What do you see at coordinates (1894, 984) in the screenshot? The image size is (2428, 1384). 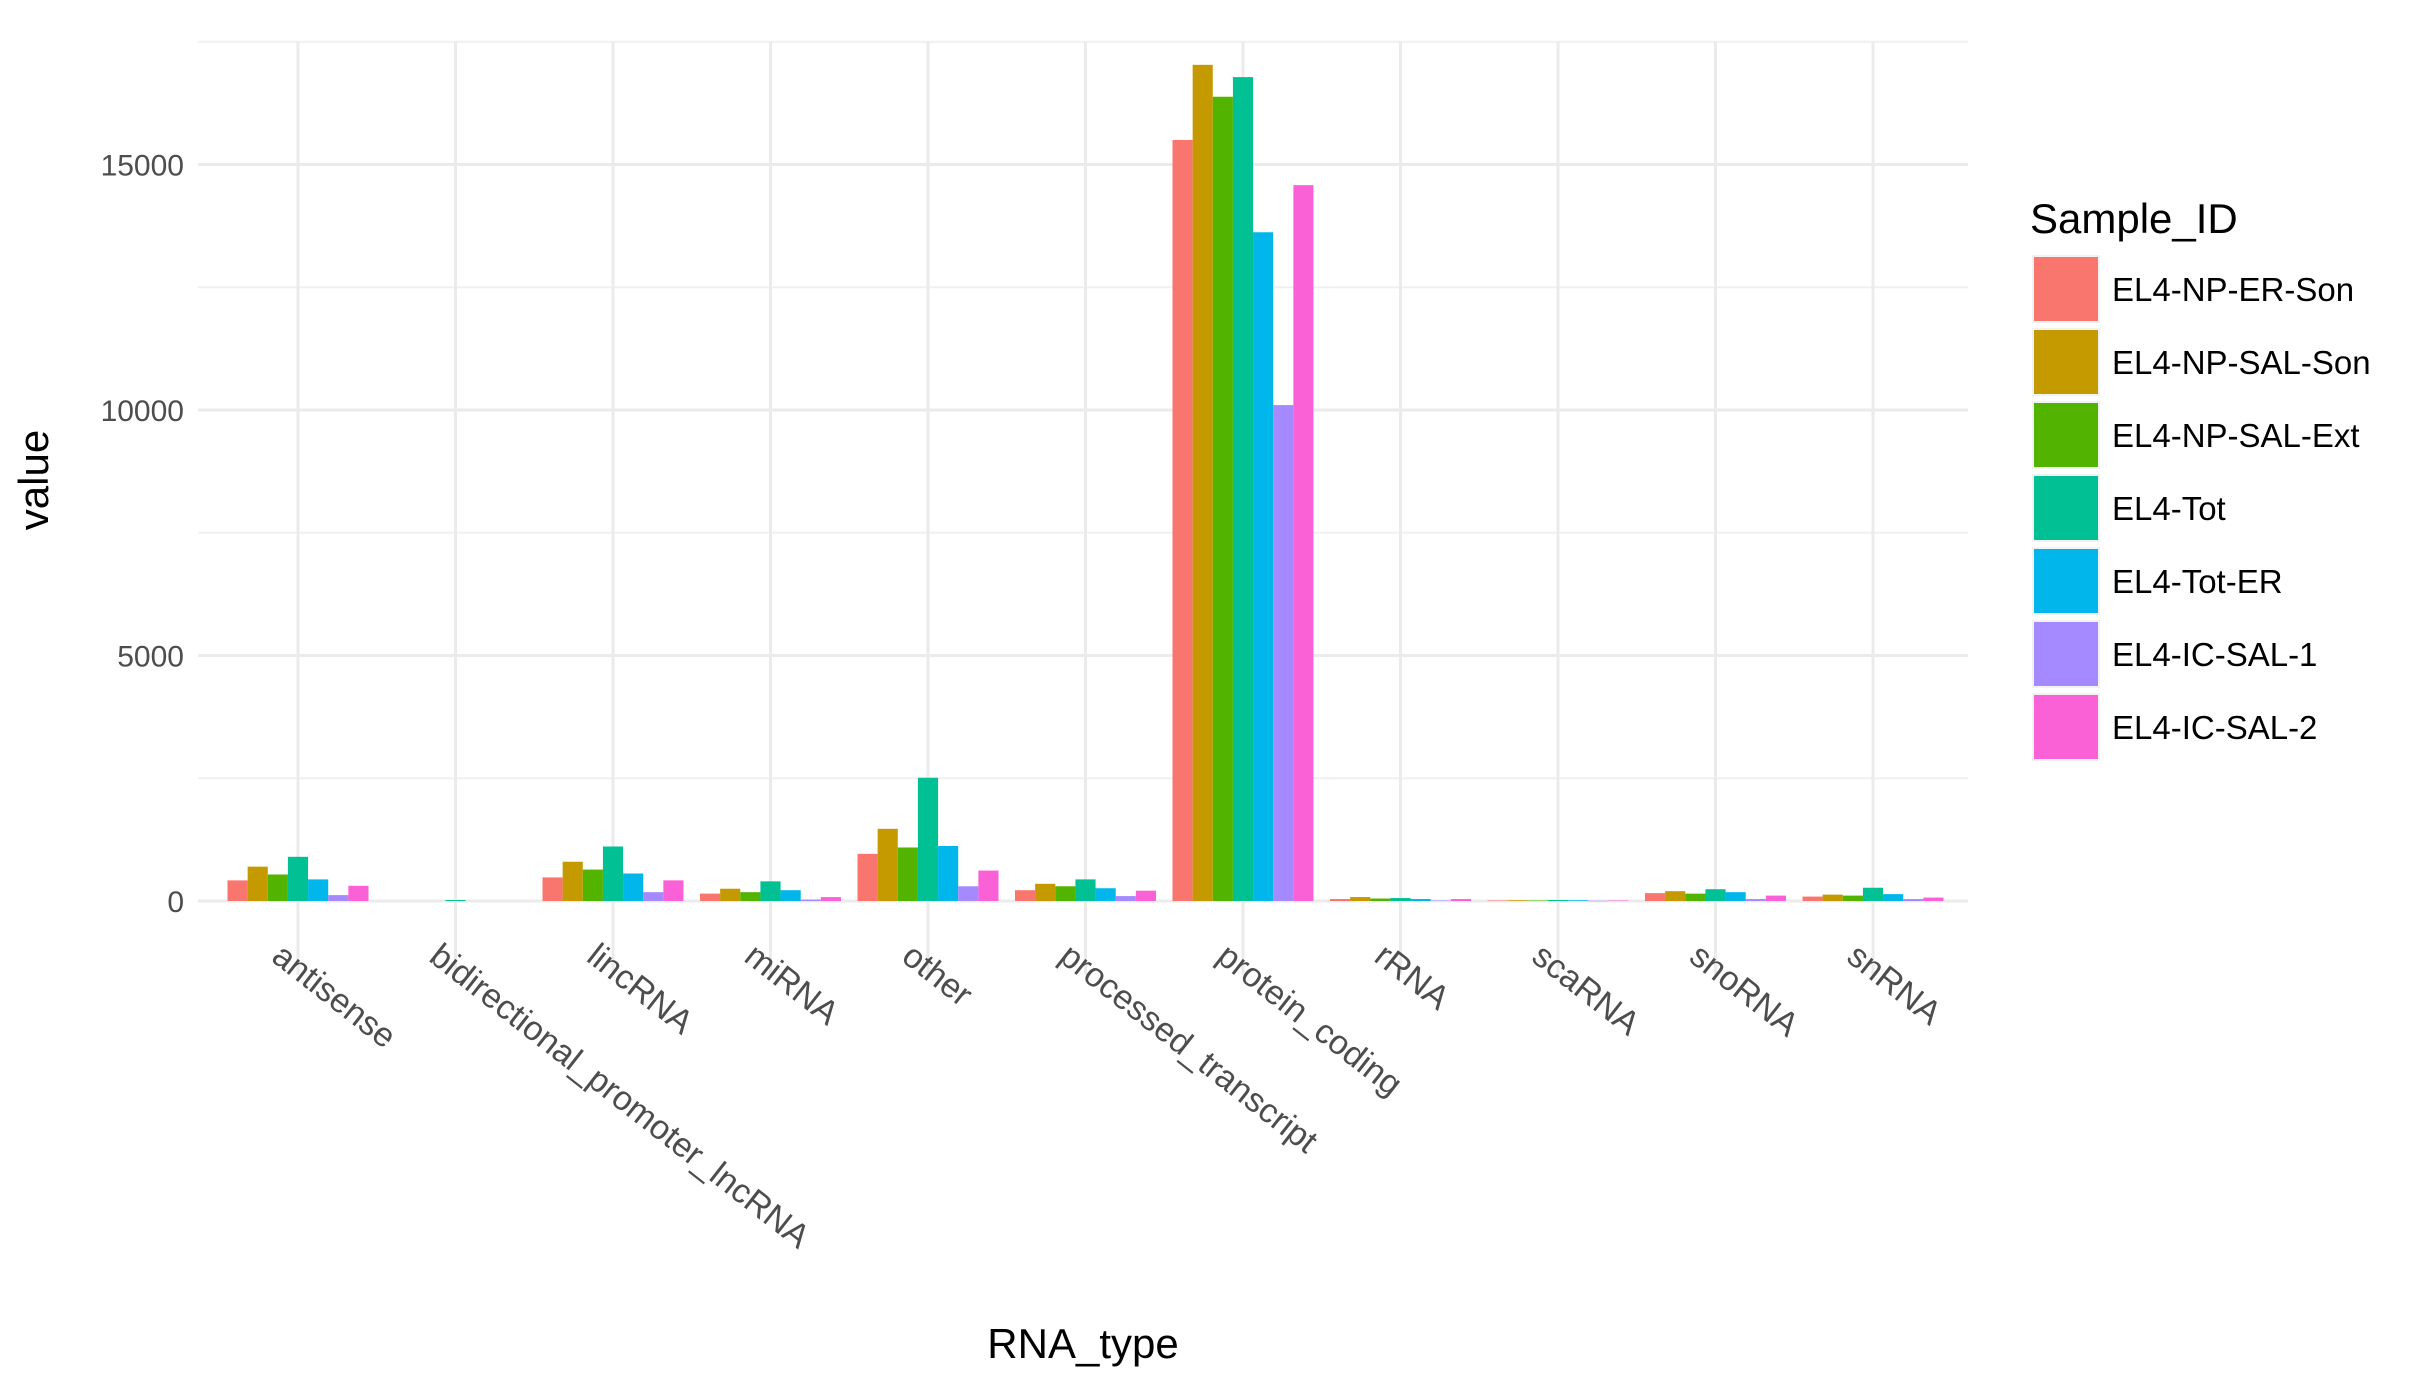 I see `x-tick-label: snRNA` at bounding box center [1894, 984].